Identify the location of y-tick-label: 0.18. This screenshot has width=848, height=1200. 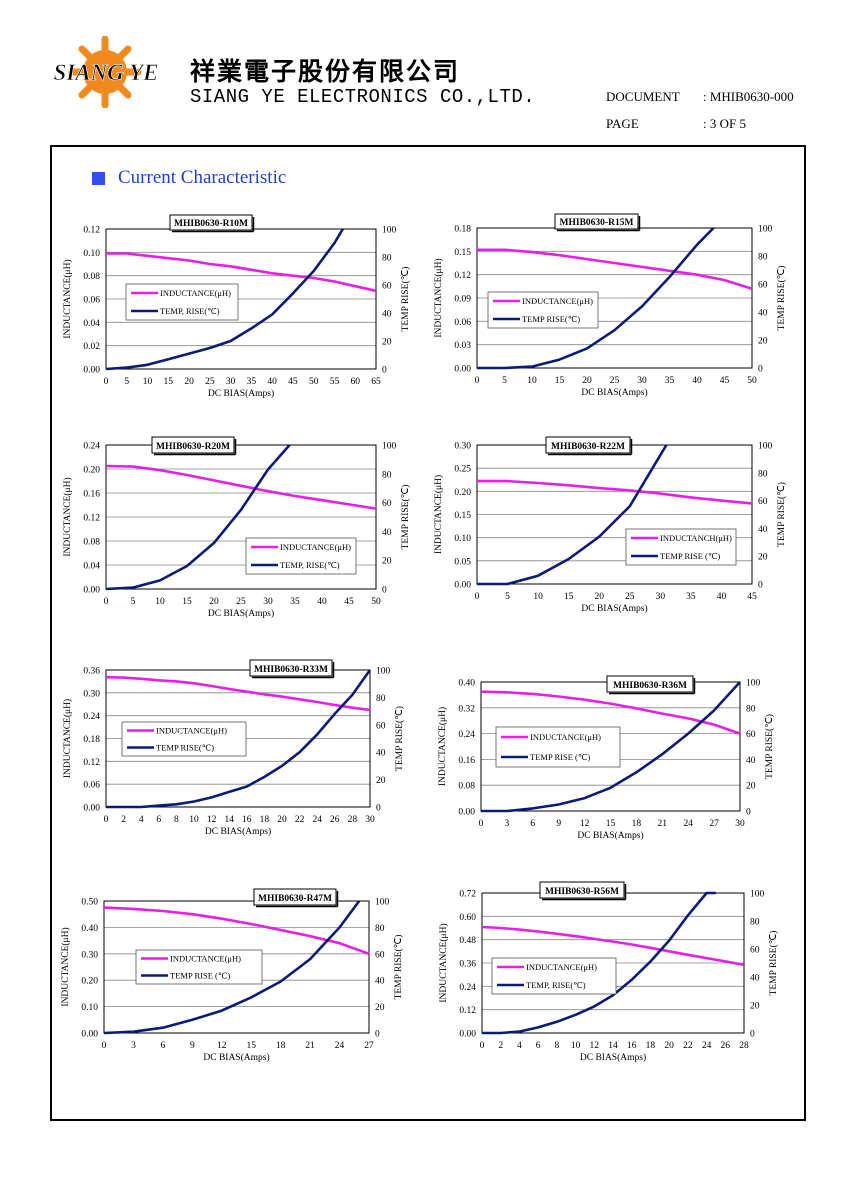
(462, 230).